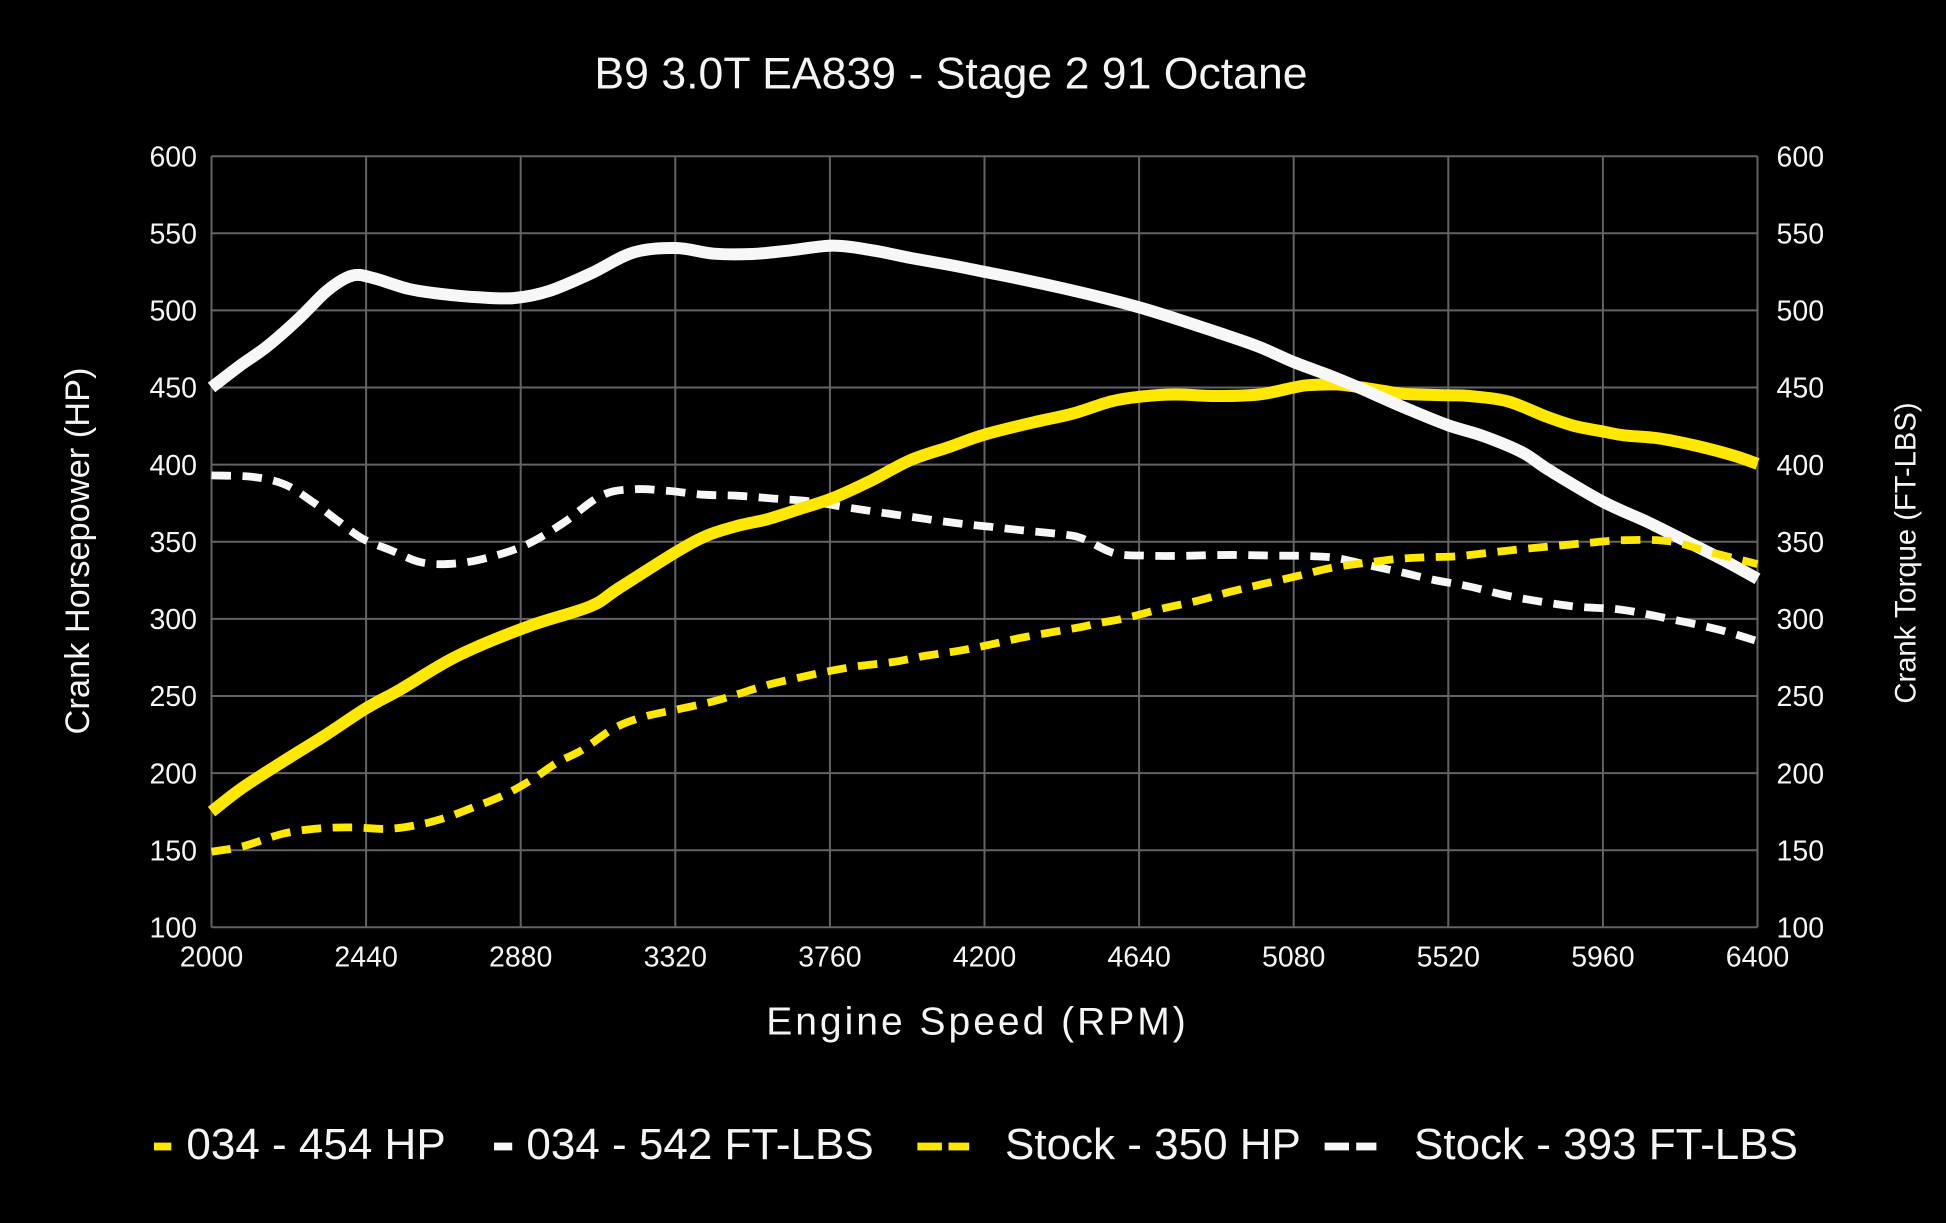 The image size is (1946, 1223). I want to click on svg-text: 2000, so click(211, 958).